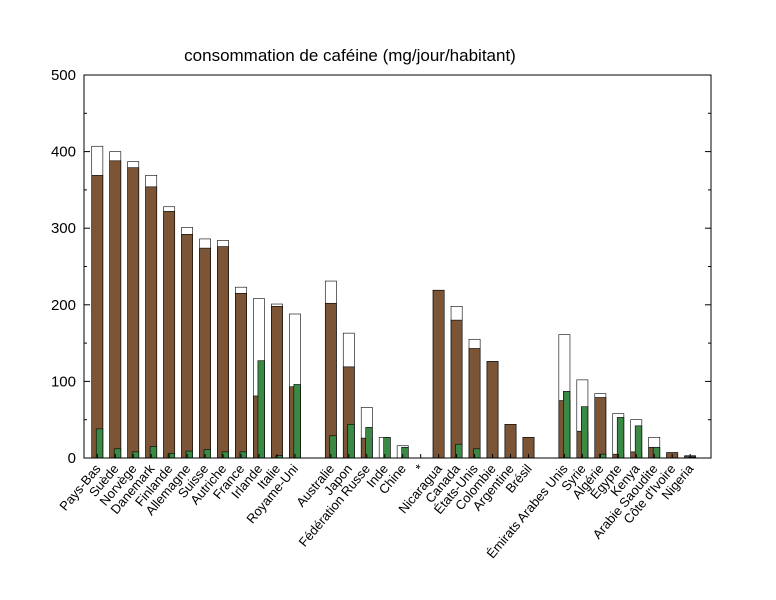 This screenshot has width=776, height=600. What do you see at coordinates (63, 381) in the screenshot?
I see `y-tick-label: 100` at bounding box center [63, 381].